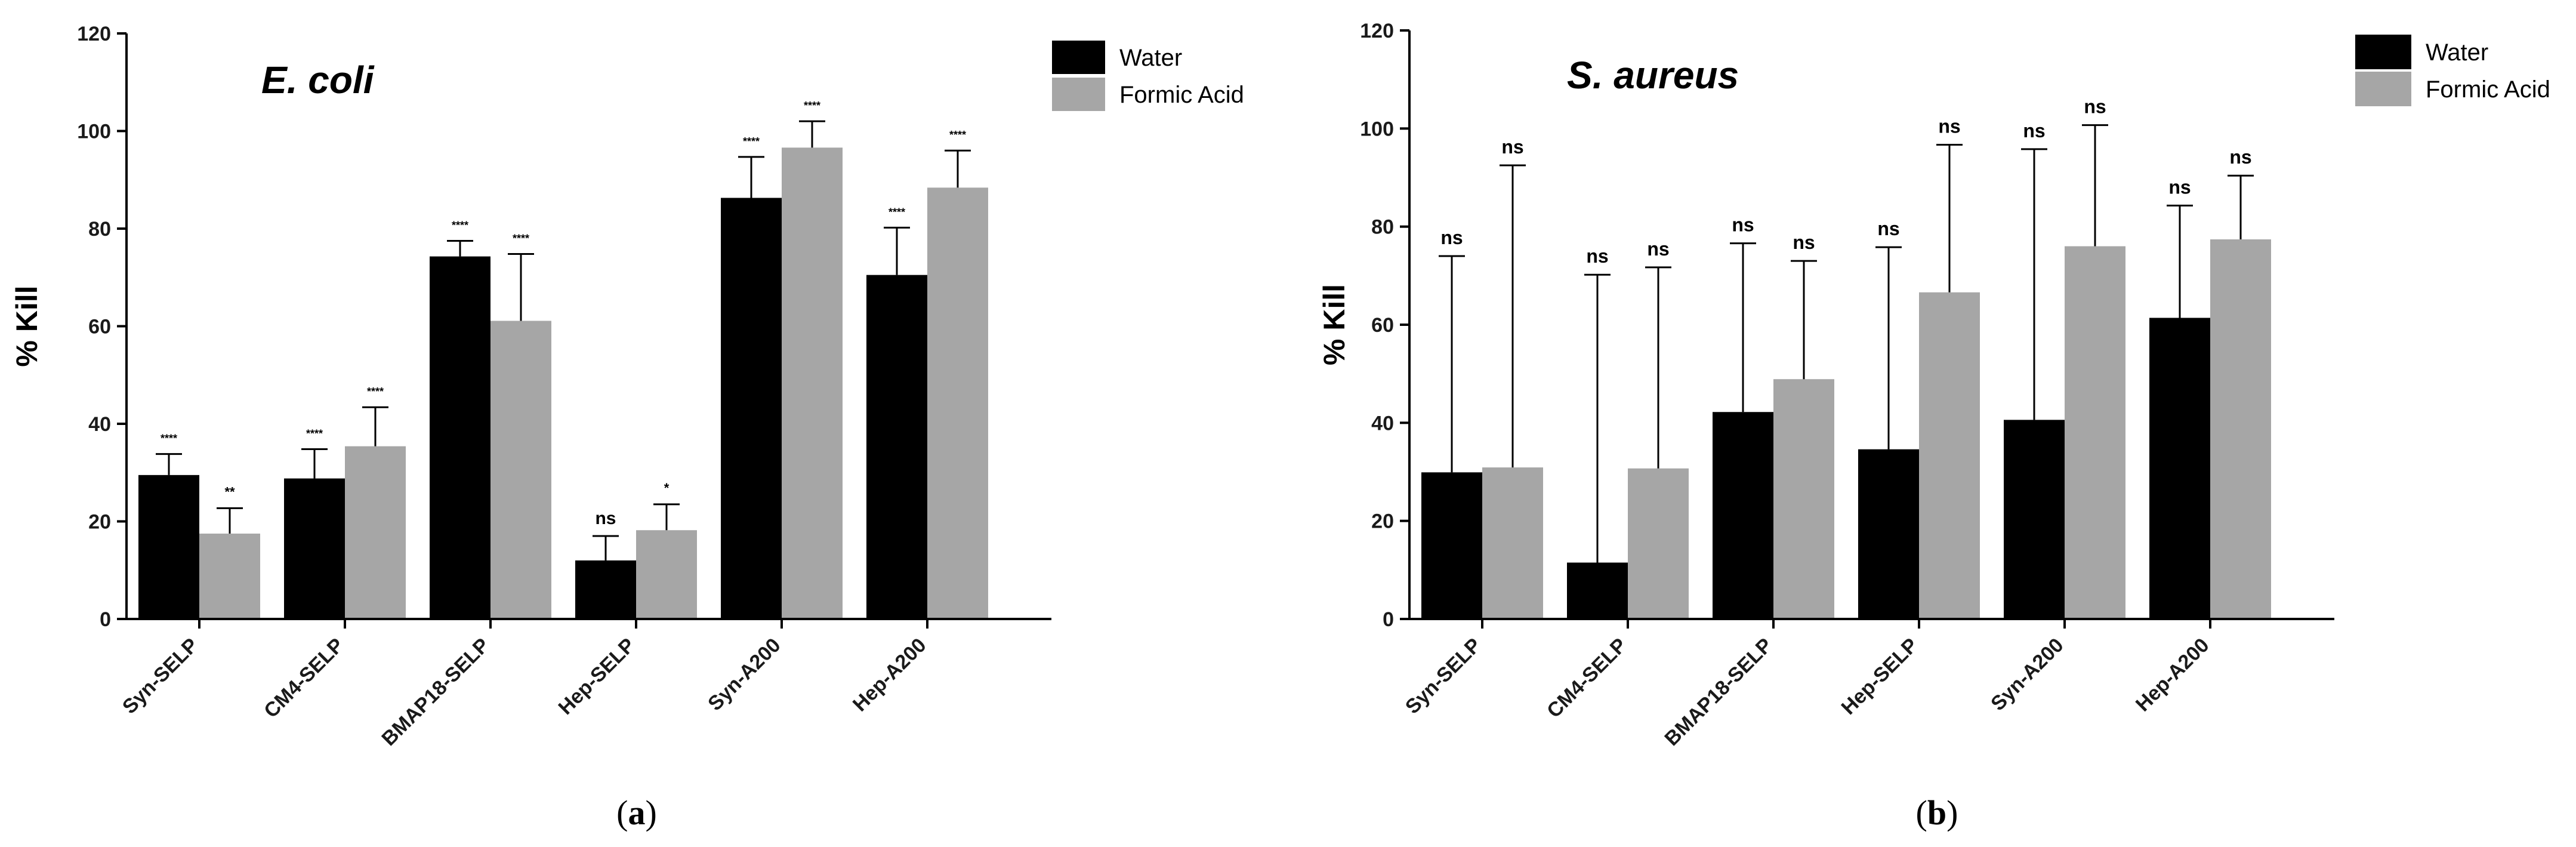  I want to click on panel-caption: (b), so click(1937, 812).